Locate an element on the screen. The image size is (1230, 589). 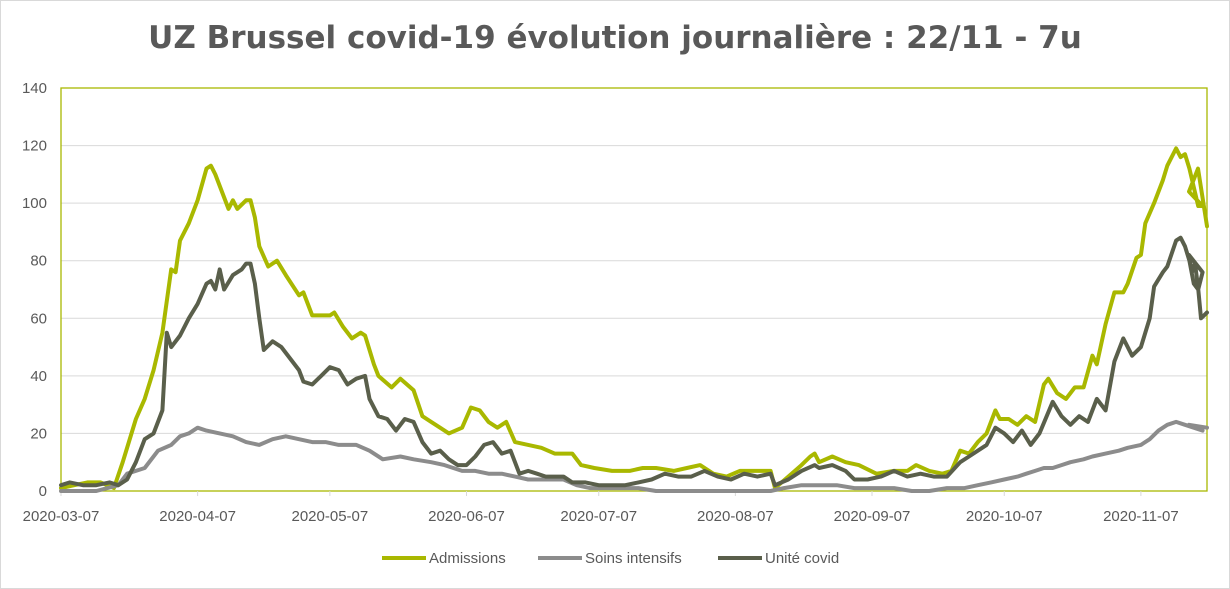
x-tick-label: 2020-08-07 is located at coordinates (735, 516).